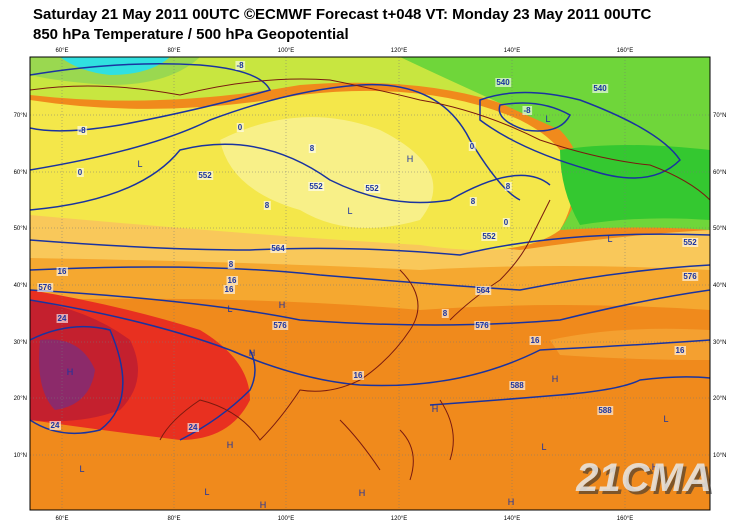 This screenshot has height=530, width=739. I want to click on contour-label: 540, so click(600, 88).